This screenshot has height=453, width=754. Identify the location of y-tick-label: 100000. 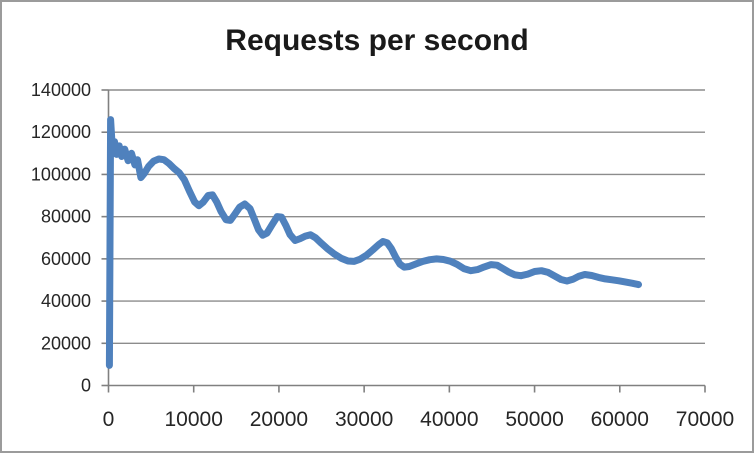
(61, 174).